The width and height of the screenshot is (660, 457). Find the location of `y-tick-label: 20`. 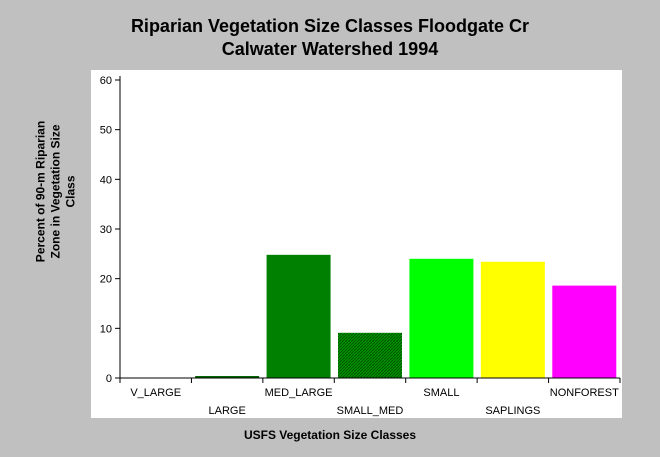

y-tick-label: 20 is located at coordinates (106, 280).